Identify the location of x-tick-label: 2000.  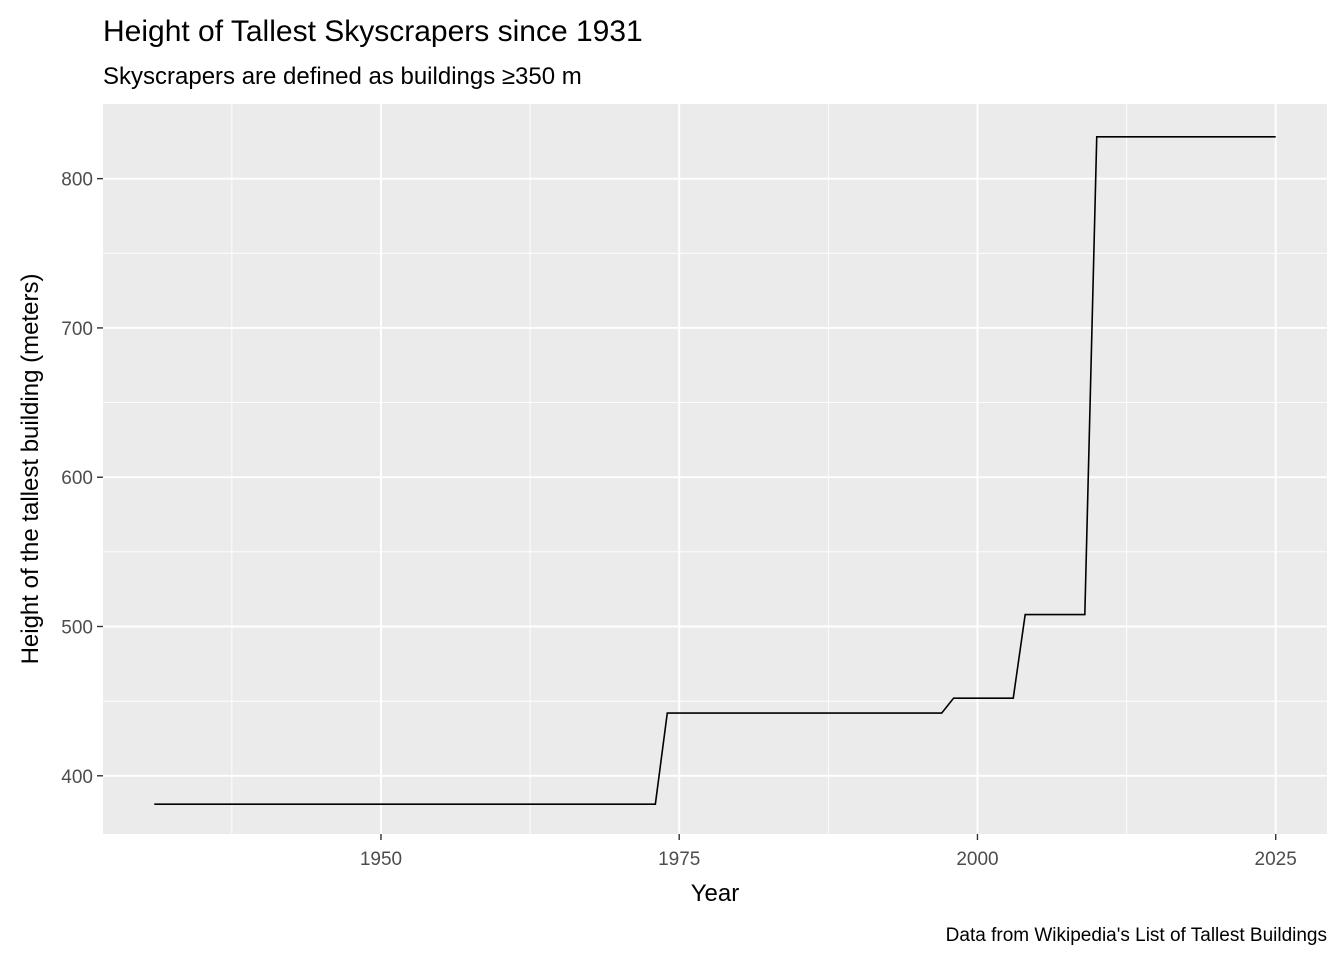
(977, 859).